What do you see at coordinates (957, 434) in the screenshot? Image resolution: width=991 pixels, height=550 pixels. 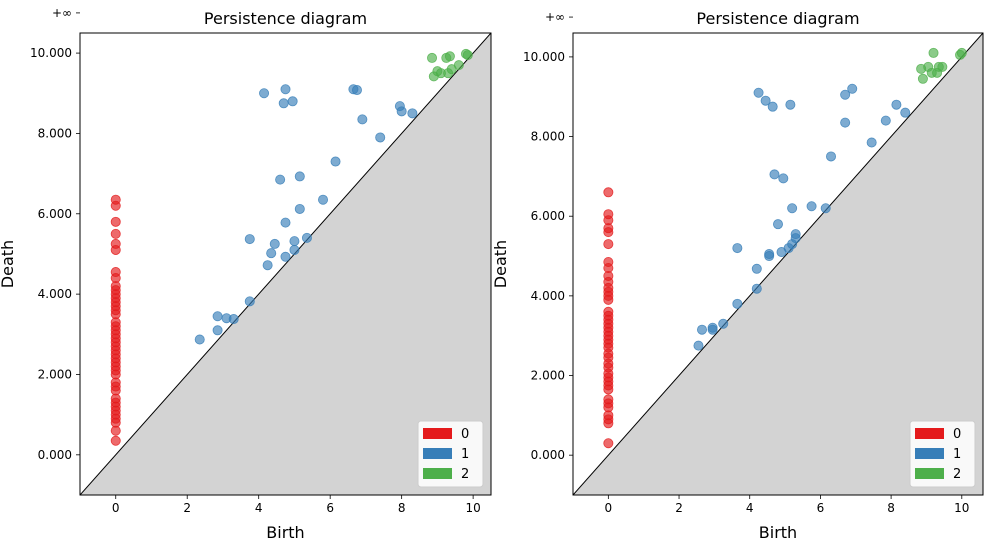 I see `legend-label-0: 0` at bounding box center [957, 434].